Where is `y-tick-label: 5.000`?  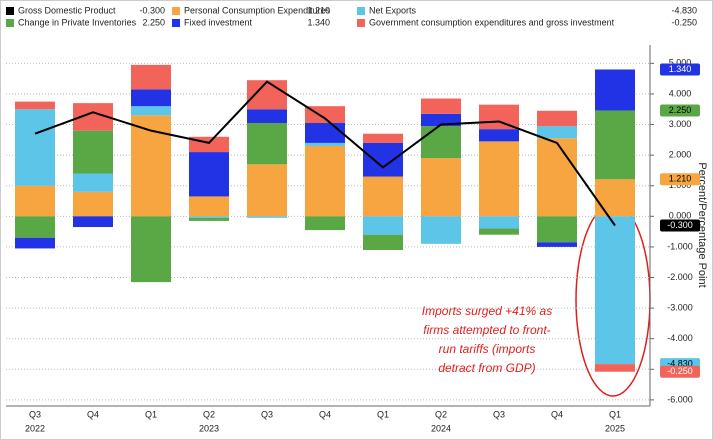 y-tick-label: 5.000 is located at coordinates (680, 63).